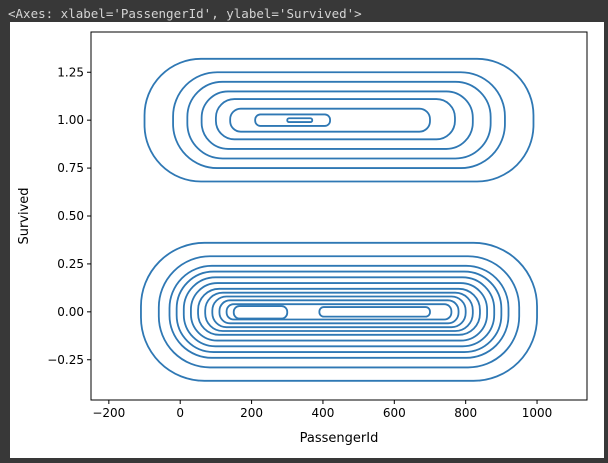  What do you see at coordinates (465, 413) in the screenshot?
I see `x-tick-label: 800` at bounding box center [465, 413].